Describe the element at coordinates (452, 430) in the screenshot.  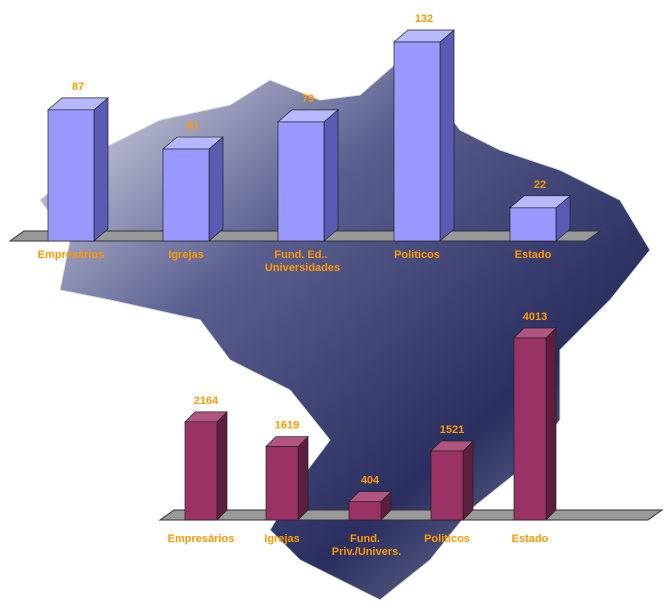
I see `data-label: 1521` at that location.